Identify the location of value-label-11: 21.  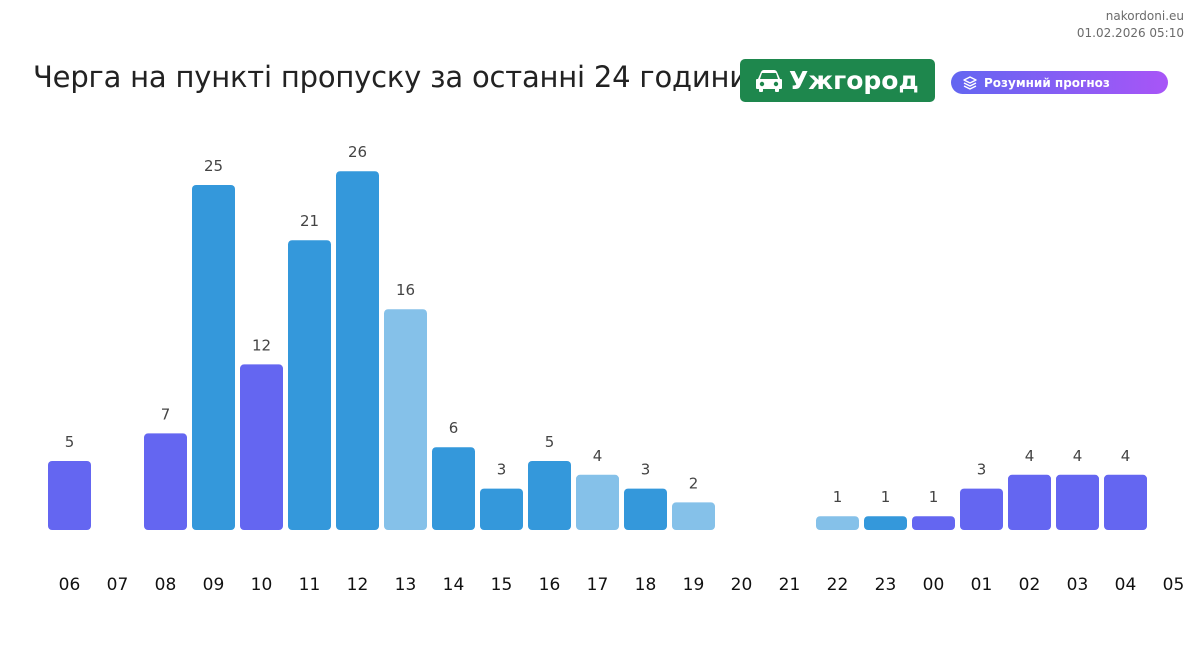
(309, 221).